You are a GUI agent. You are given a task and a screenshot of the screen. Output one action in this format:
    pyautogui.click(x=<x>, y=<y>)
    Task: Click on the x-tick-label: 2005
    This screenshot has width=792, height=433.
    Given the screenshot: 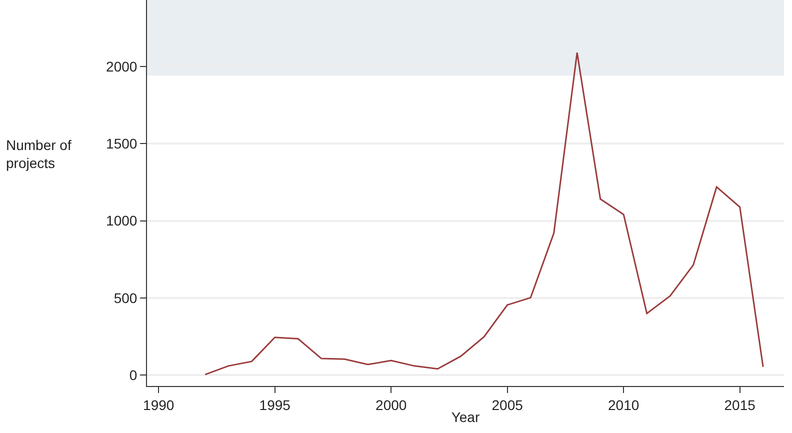 What is the action you would take?
    pyautogui.click(x=508, y=404)
    